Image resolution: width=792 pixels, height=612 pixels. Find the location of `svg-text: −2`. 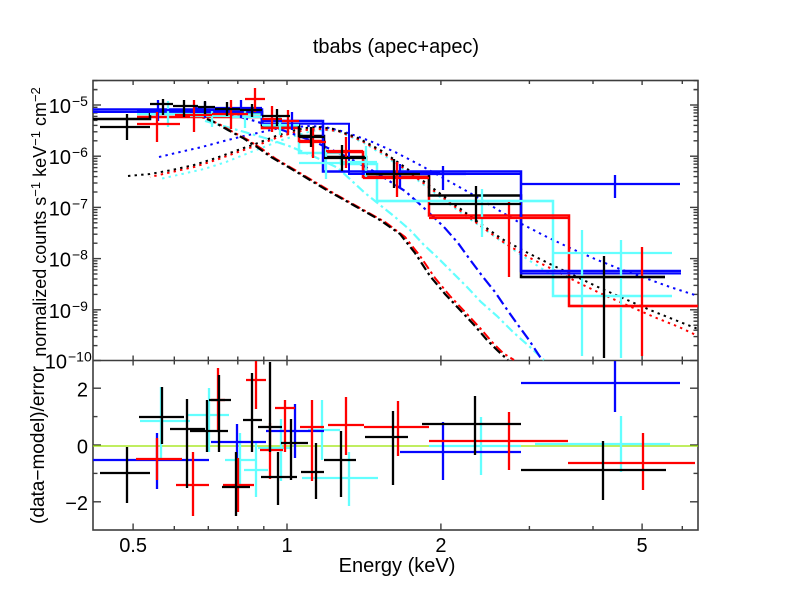

svg-text: −2 is located at coordinates (76, 504).